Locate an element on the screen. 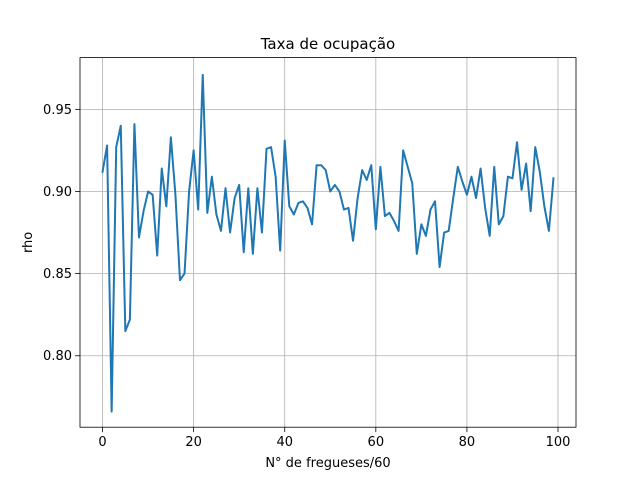 The height and width of the screenshot is (480, 640). x-tick-label: 80 is located at coordinates (467, 442).